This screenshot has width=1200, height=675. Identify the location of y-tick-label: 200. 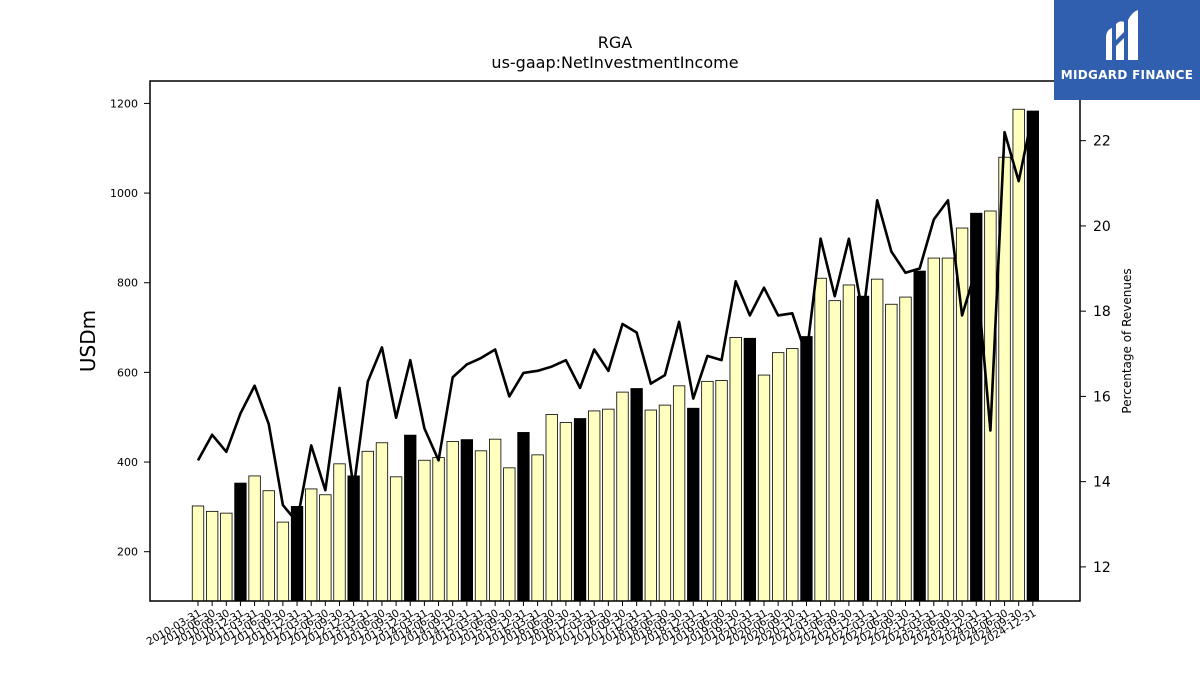
(127, 552).